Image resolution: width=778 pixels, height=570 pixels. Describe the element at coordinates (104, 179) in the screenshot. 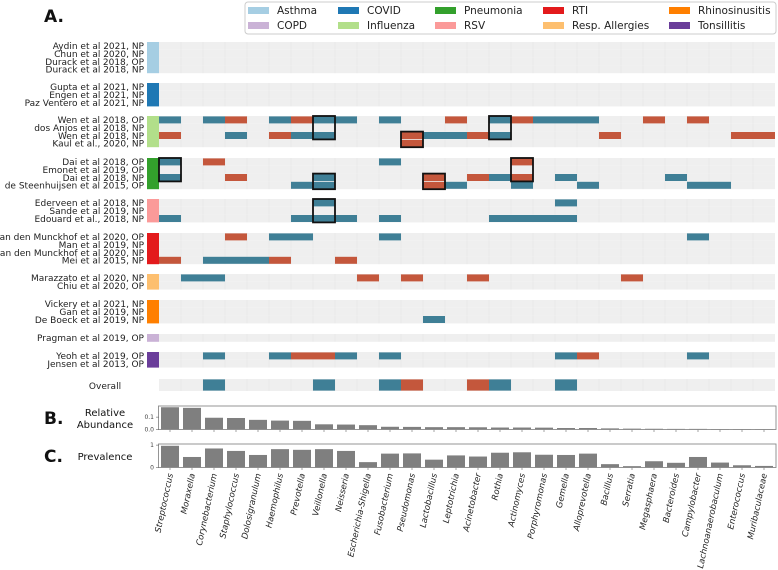

I see `study-label: Dai et al 2018, NP` at that location.